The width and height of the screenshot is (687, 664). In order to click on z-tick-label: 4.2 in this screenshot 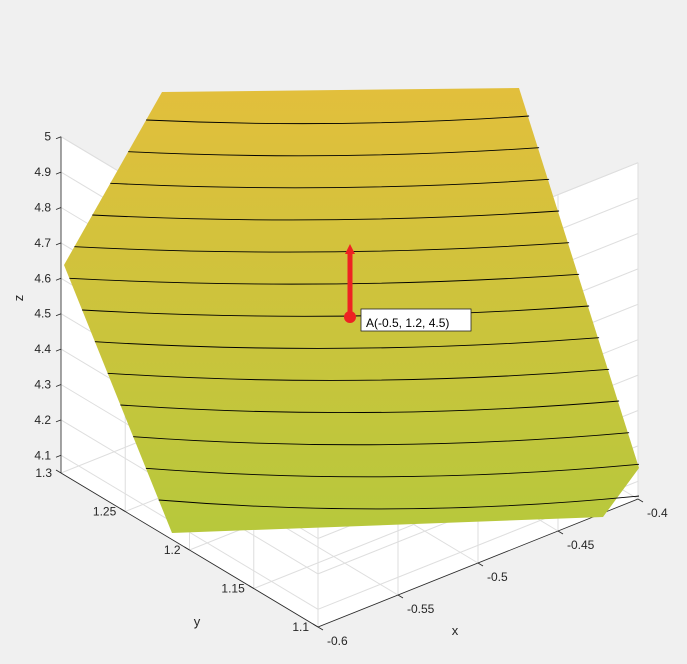, I will do `click(42, 420)`.